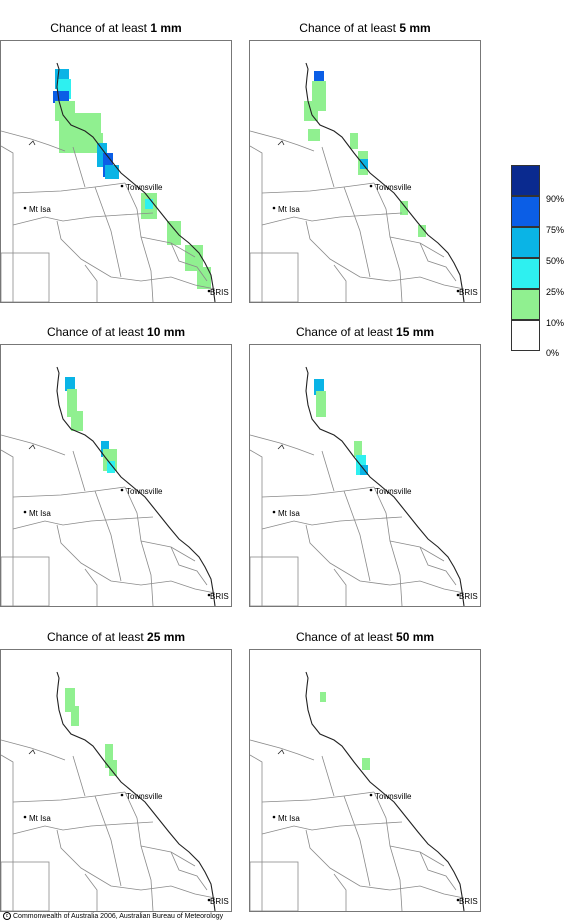  I want to click on panel-title: Chance of at least 50 mm, so click(365, 637).